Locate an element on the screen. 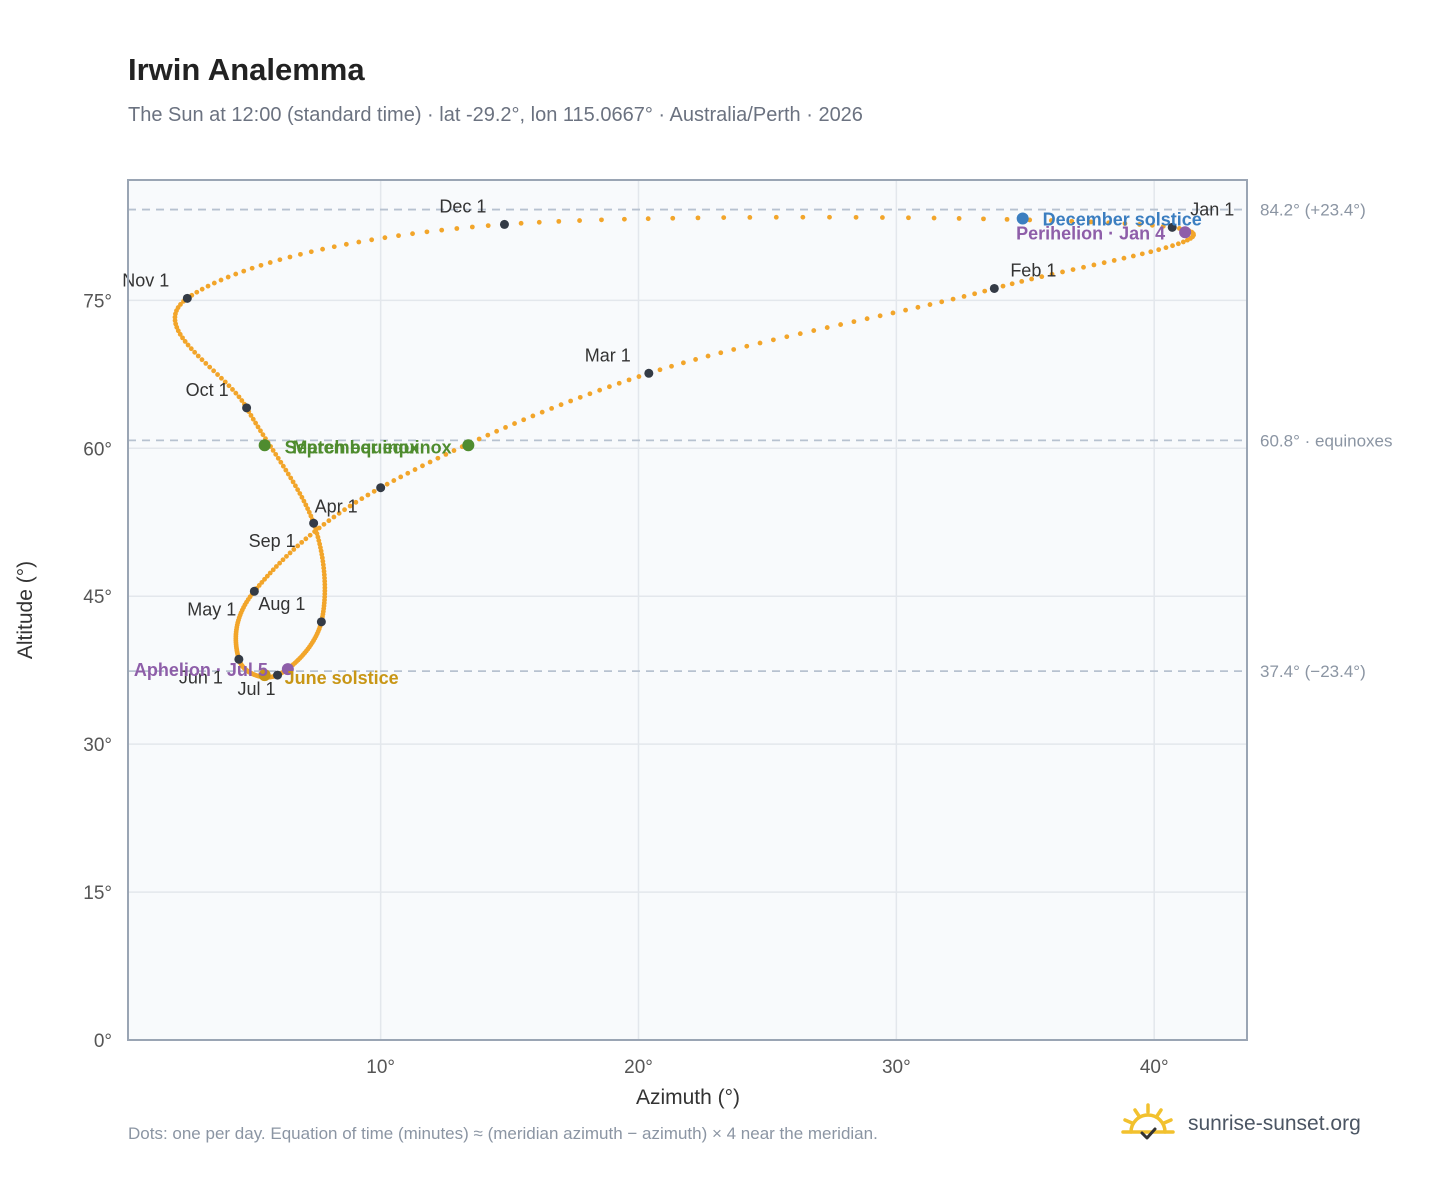  month-label: Jan 1 is located at coordinates (1212, 209).